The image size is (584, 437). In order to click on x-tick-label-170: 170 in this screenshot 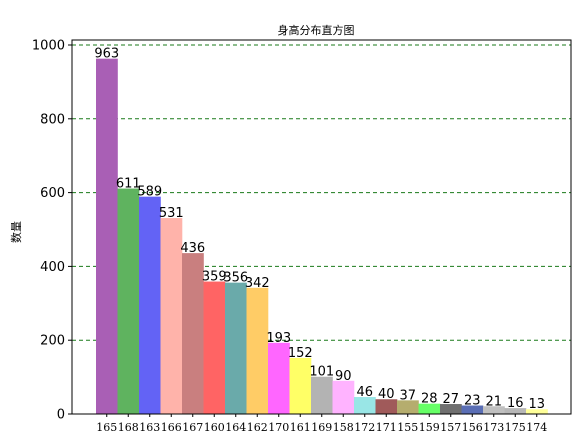, I will do `click(278, 427)`.